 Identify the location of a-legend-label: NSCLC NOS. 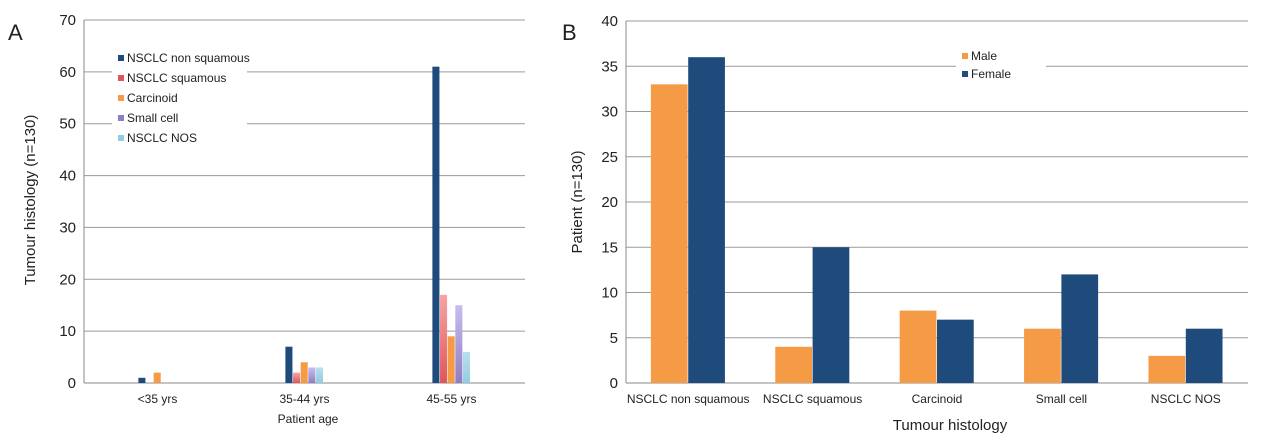
(162, 138).